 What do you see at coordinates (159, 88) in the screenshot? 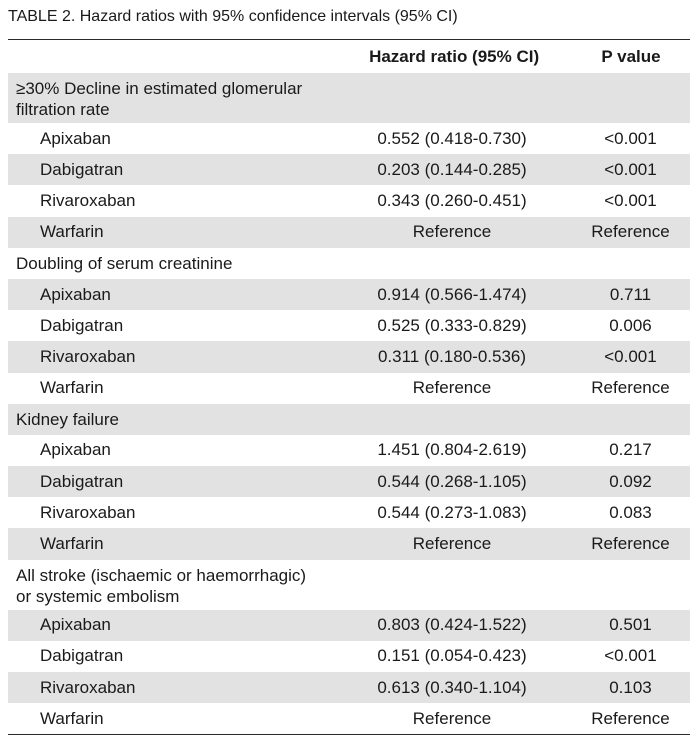
I see `section-title-line: ≥30% Decline in estimated glomerular` at bounding box center [159, 88].